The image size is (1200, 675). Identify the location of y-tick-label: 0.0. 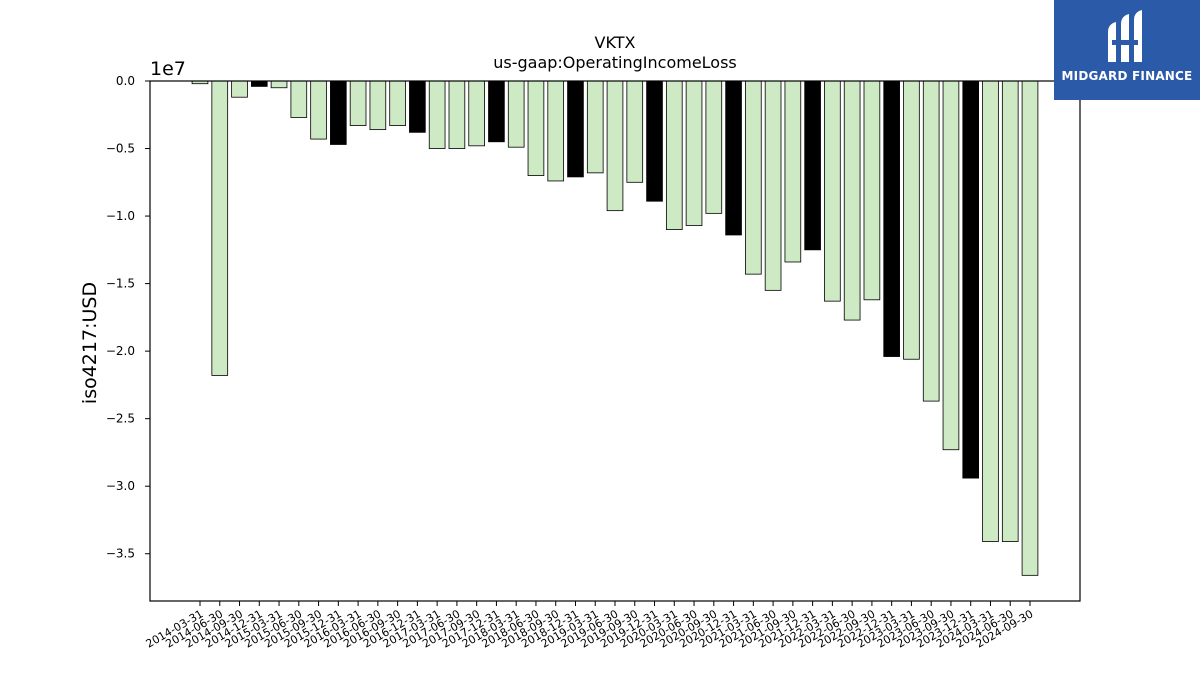
(125, 81).